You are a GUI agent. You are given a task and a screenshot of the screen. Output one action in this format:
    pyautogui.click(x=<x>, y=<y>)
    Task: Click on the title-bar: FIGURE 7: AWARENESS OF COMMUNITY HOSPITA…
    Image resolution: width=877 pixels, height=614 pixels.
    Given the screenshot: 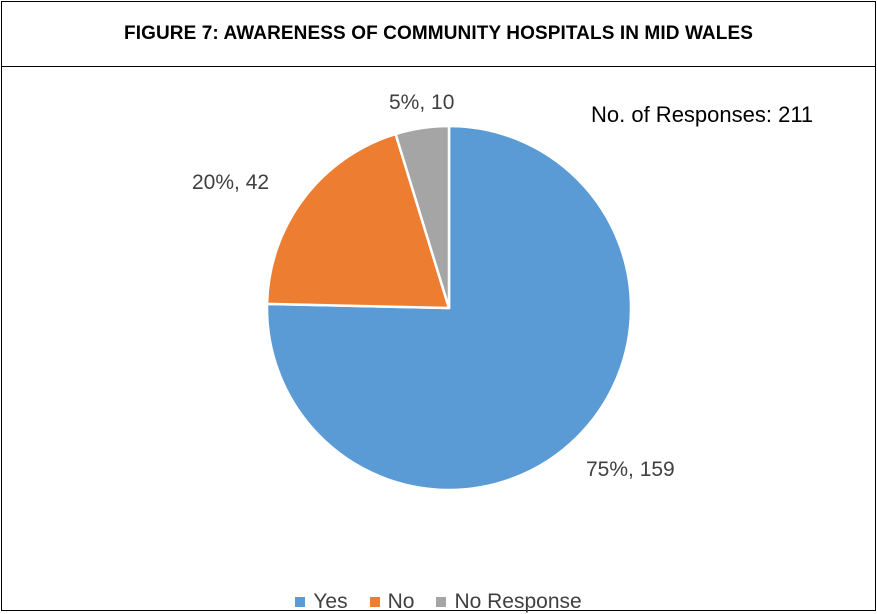 What is the action you would take?
    pyautogui.click(x=438, y=34)
    